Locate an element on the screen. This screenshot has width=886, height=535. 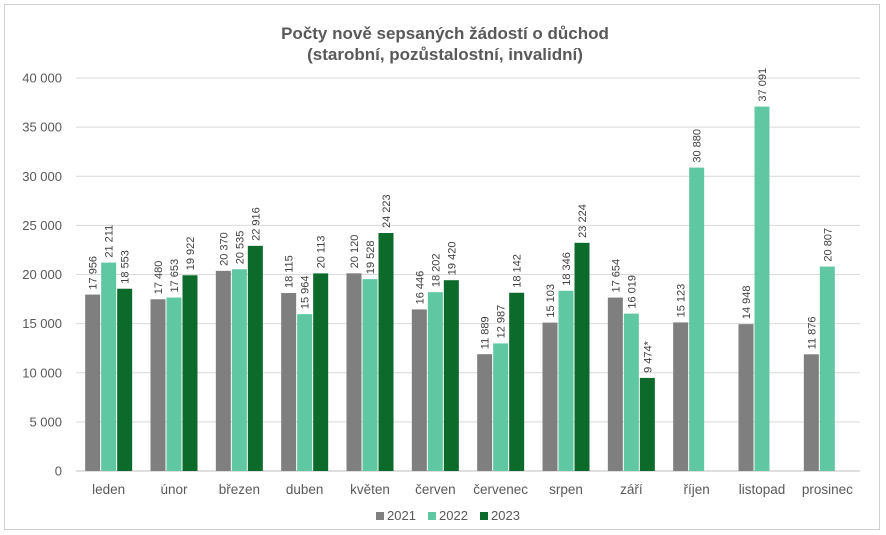
data-label: 9 474* is located at coordinates (648, 356).